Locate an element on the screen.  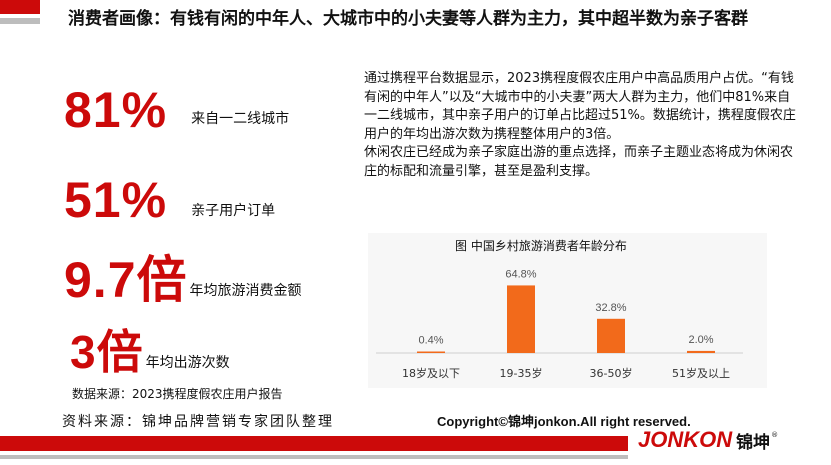
data-label-0: 0.4% is located at coordinates (430, 341).